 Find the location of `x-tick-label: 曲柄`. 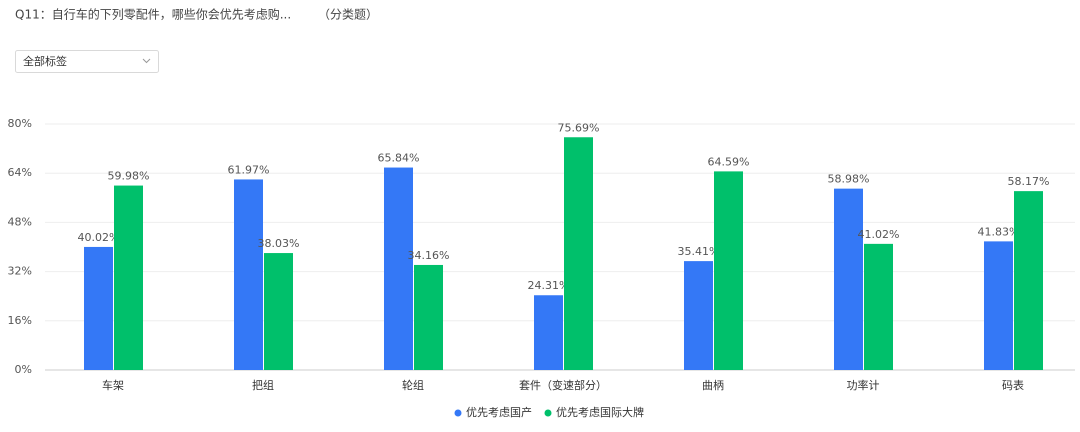

x-tick-label: 曲柄 is located at coordinates (713, 385).